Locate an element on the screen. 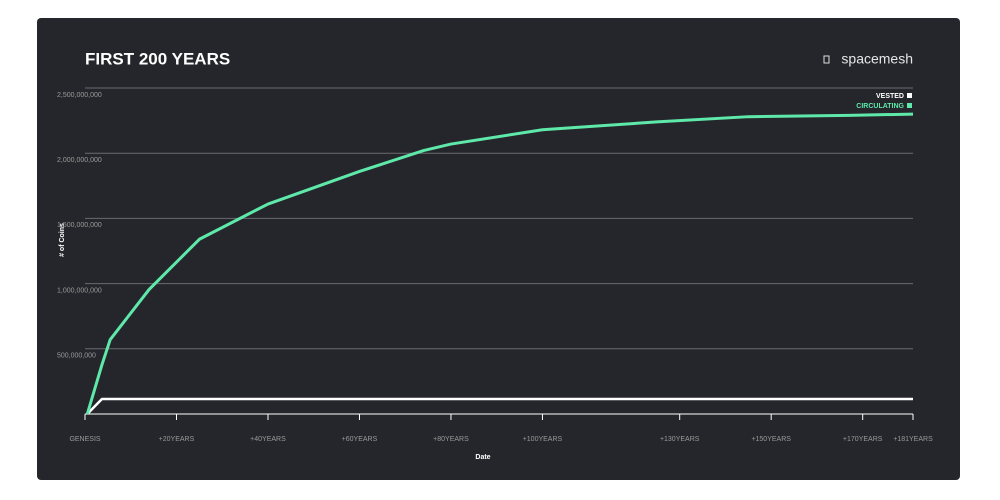 The width and height of the screenshot is (1000, 500). y-tick-label: 500,000,000 is located at coordinates (76, 356).